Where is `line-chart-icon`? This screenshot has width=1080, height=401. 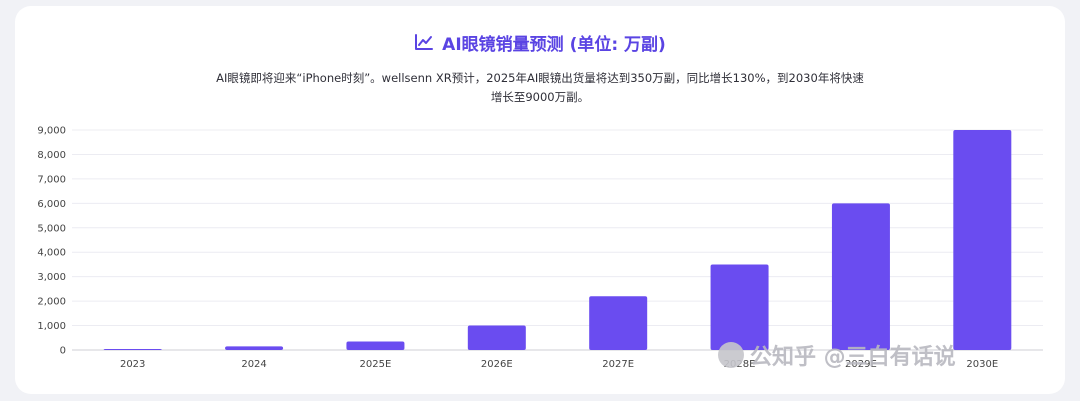
line-chart-icon is located at coordinates (424, 42).